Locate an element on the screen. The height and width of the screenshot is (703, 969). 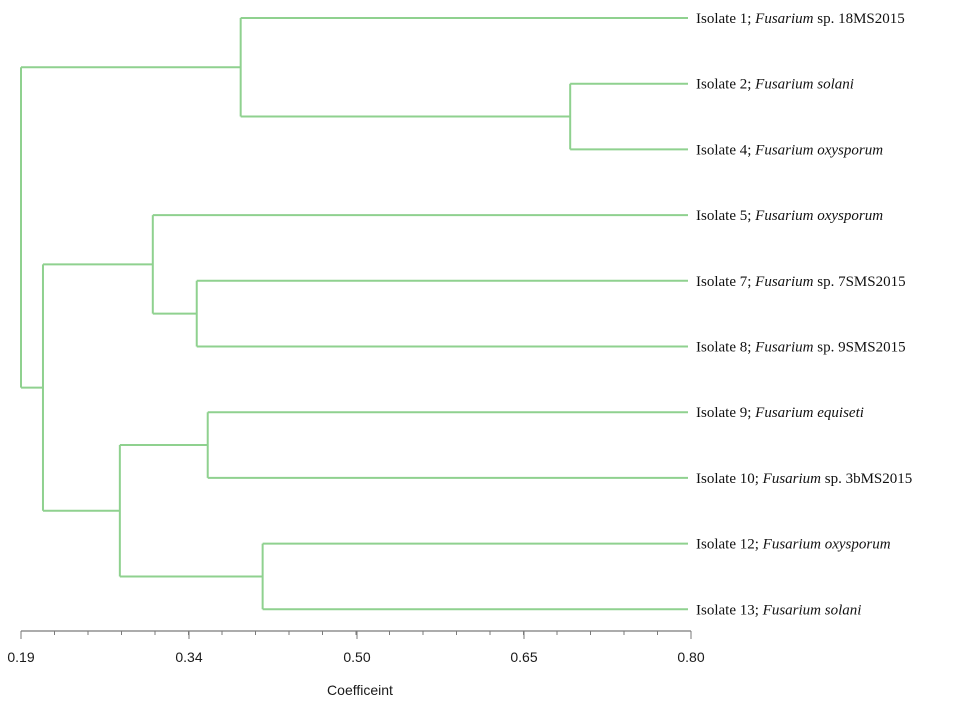
leaf-label-prefix: Isolate 13; is located at coordinates (729, 610).